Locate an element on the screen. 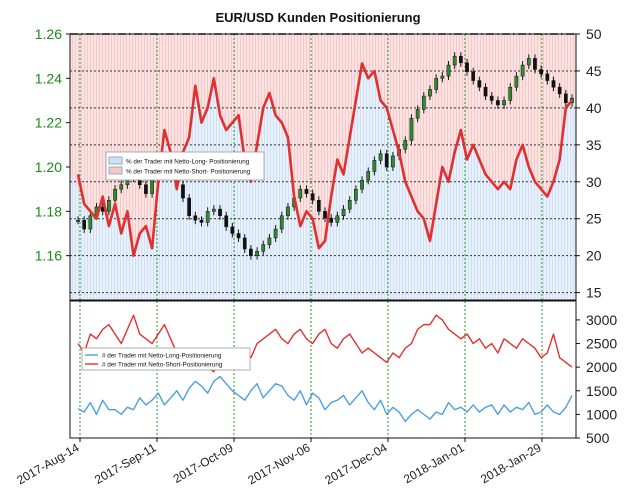 The image size is (624, 492). x-tick-label: 2017-Oct-09 is located at coordinates (203, 463).